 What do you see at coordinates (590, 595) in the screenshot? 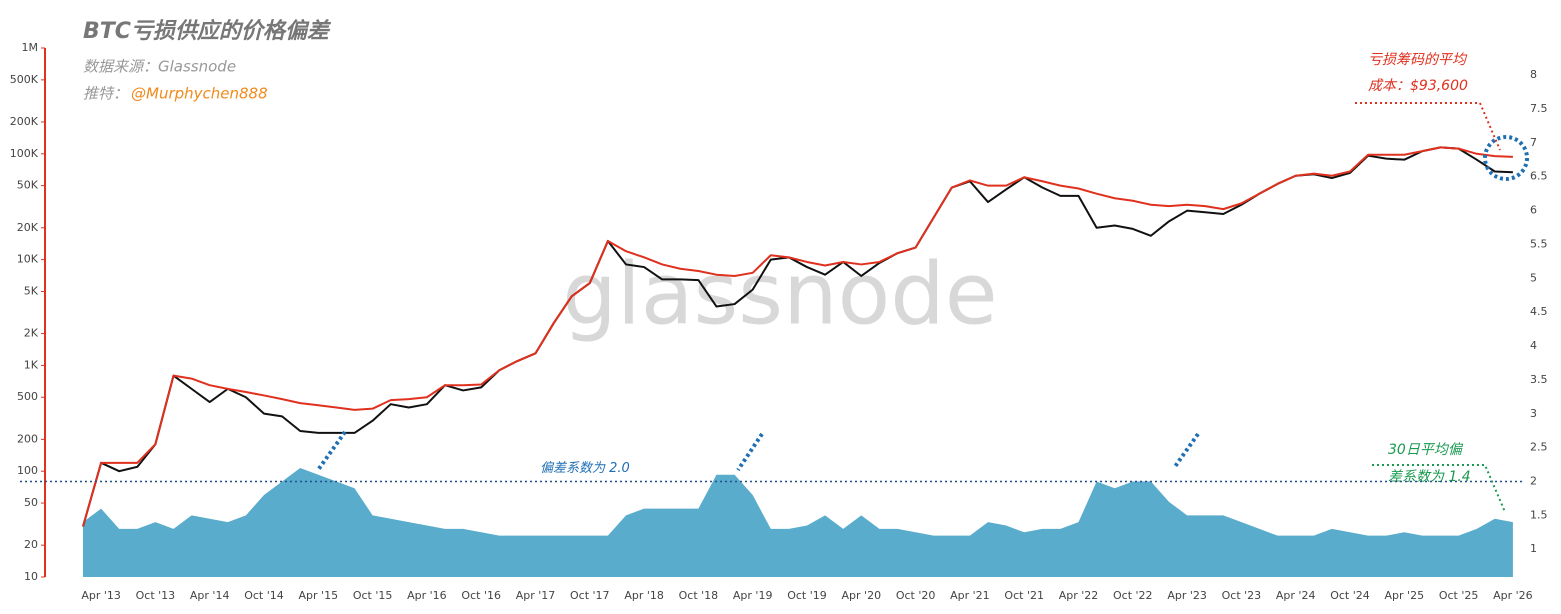
I see `x-tick-label: Oct '17` at bounding box center [590, 595].